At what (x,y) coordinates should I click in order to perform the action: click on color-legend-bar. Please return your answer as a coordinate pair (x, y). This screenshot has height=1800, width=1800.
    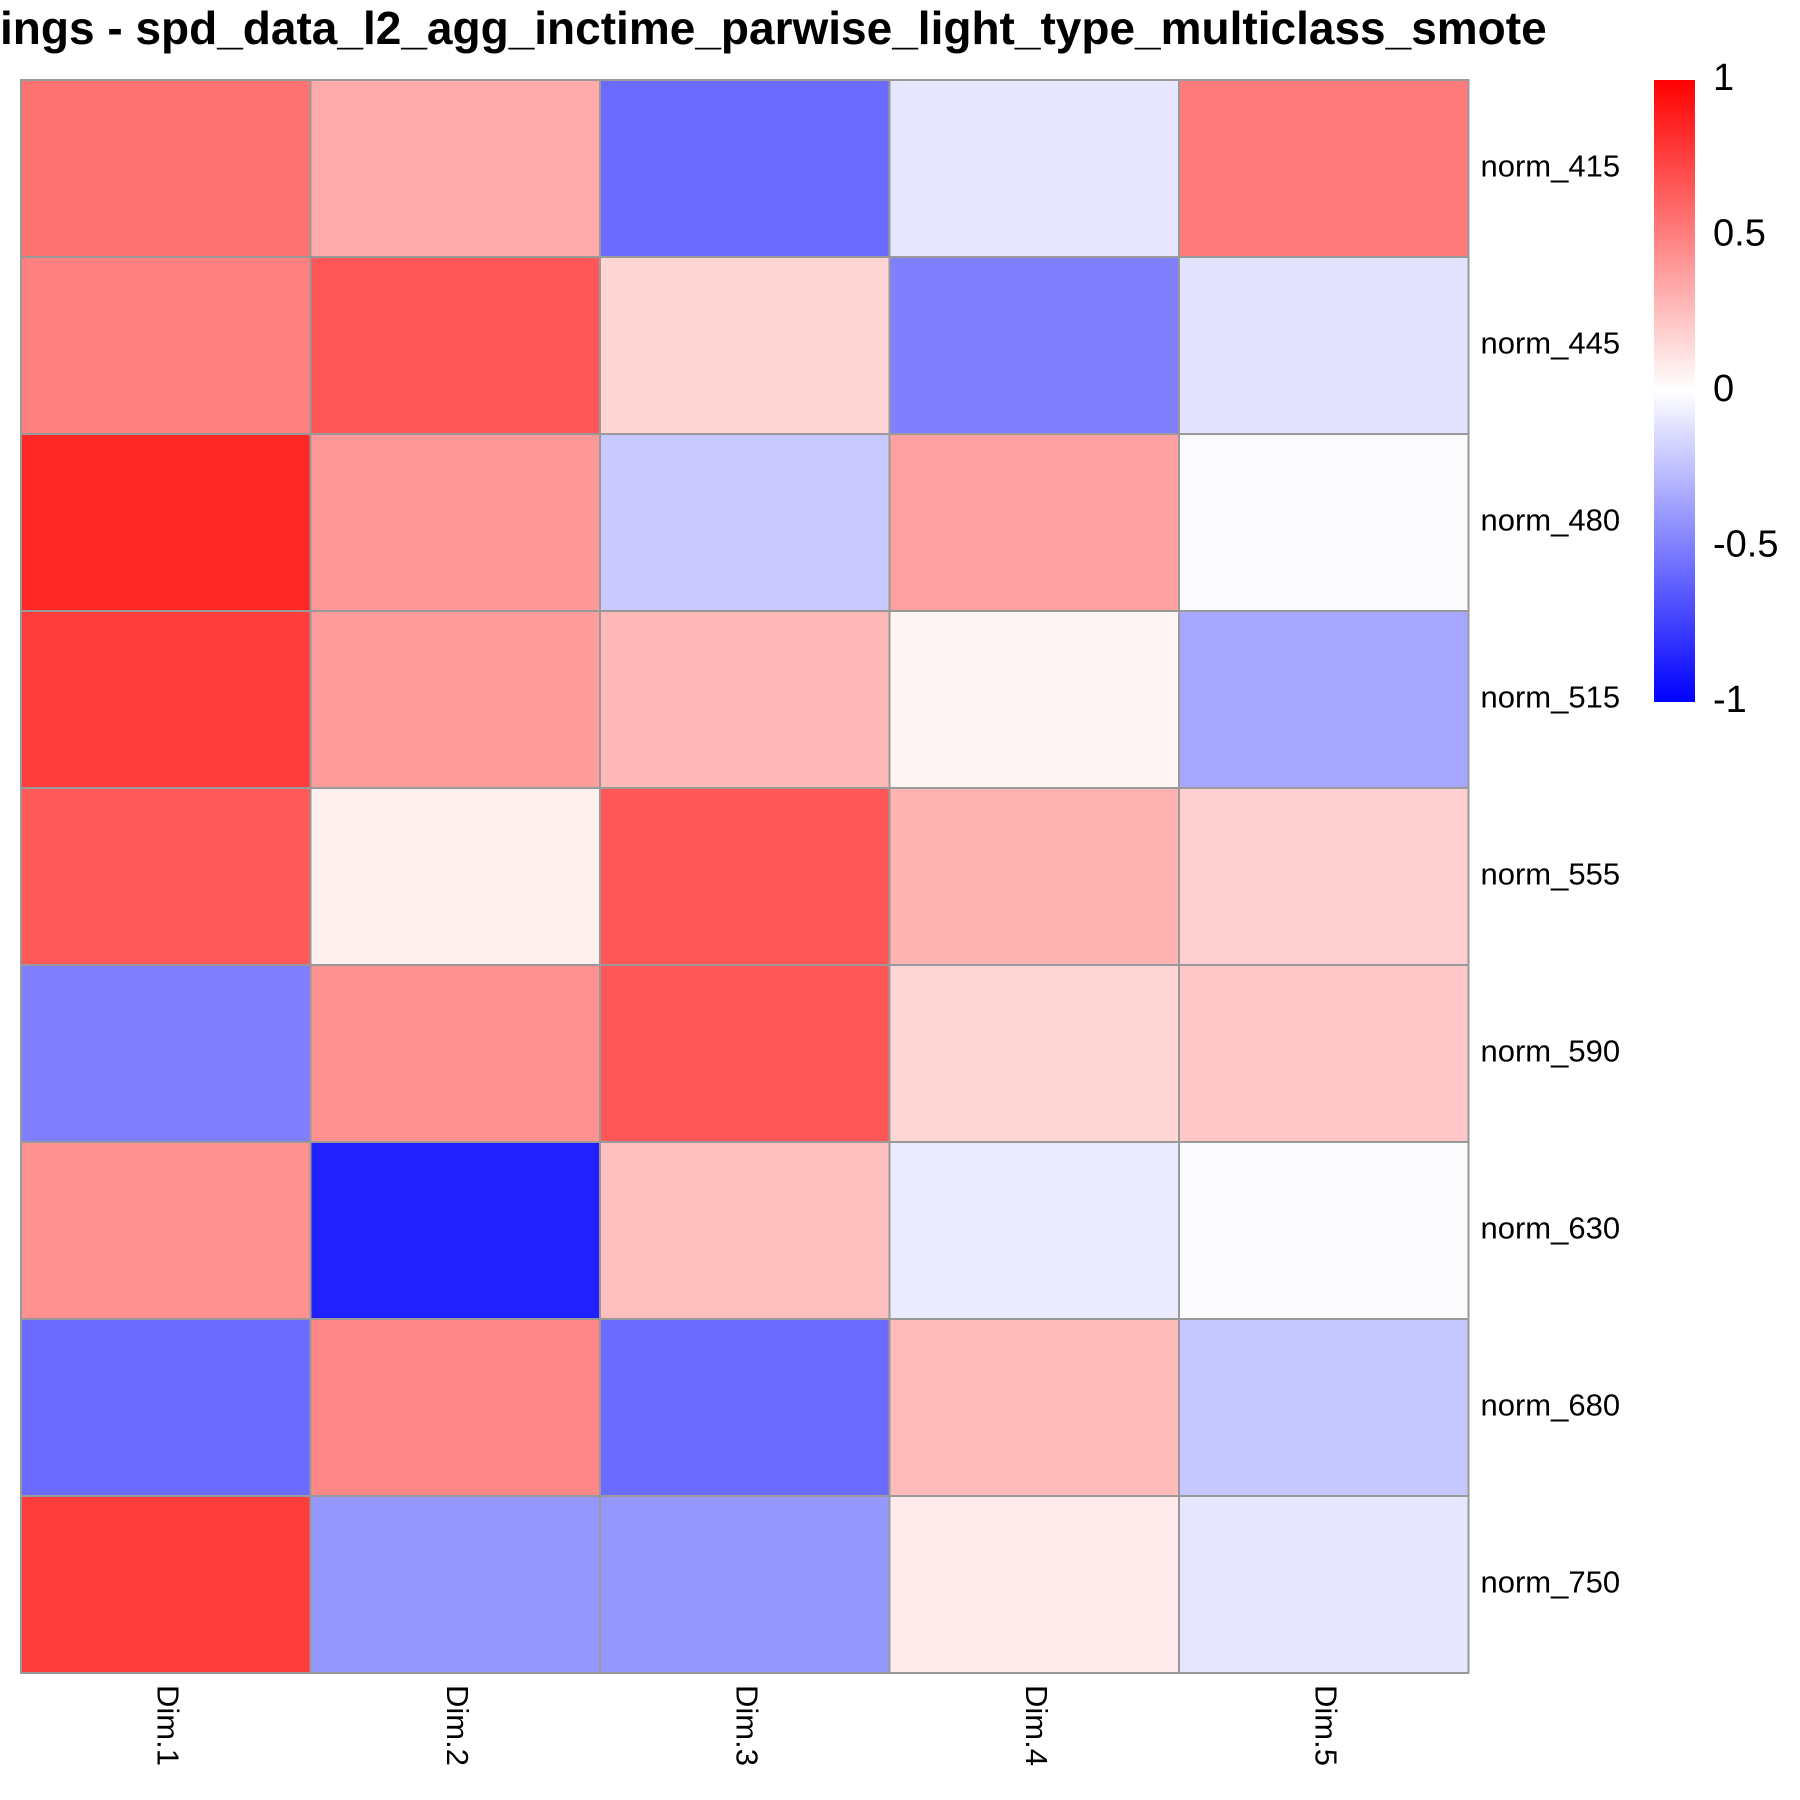
    Looking at the image, I should click on (1674, 391).